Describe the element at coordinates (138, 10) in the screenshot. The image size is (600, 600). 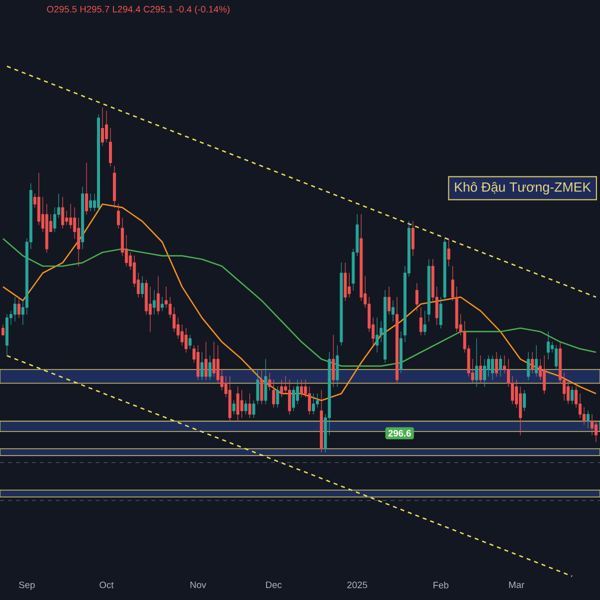
I see `chart-subtitle: O295.5 H295.7 L294.4 C295.1 -0.4 (-0.14%)` at that location.